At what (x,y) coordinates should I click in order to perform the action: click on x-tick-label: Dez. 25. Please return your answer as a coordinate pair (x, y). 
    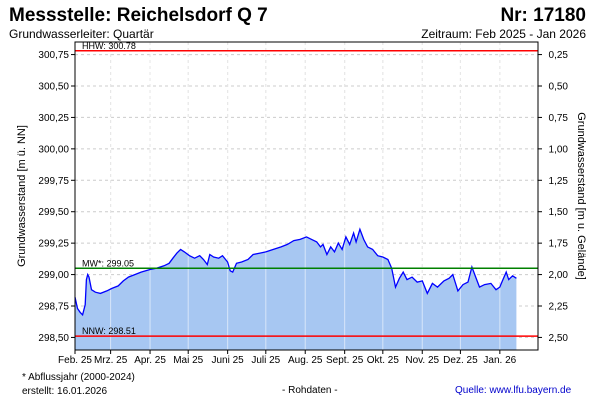
    Looking at the image, I should click on (460, 360).